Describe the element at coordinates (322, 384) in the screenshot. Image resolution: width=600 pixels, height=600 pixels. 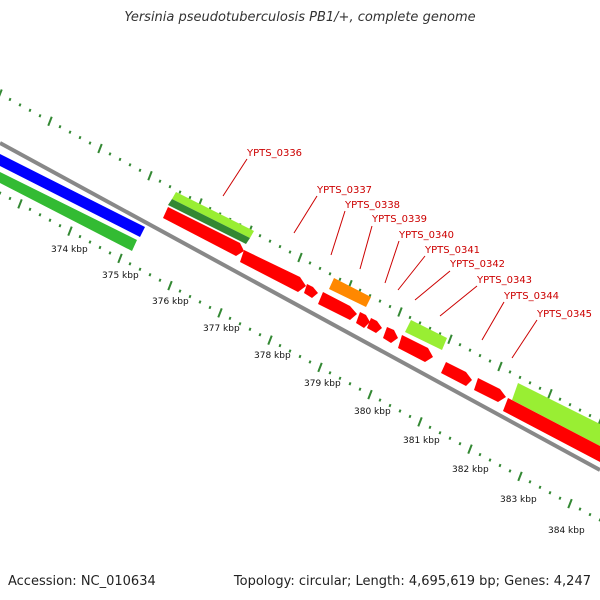
I see `kbp-label: 379 kbp` at that location.